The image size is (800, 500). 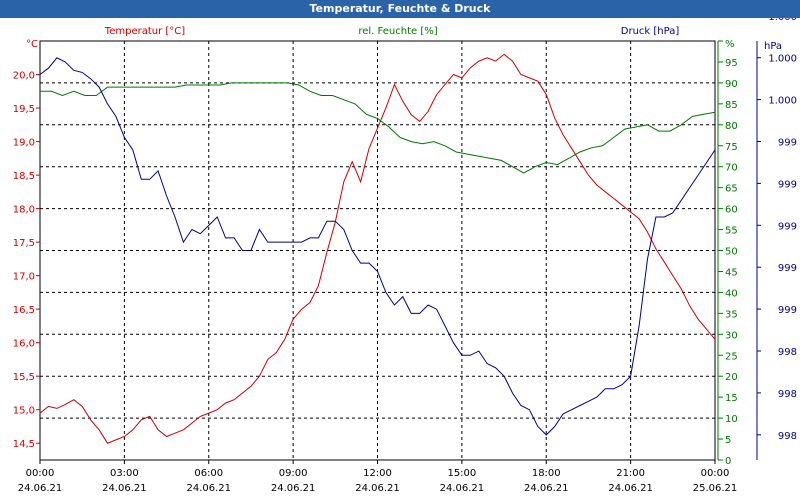 I want to click on humidity-tick-label: 60, so click(x=731, y=210).